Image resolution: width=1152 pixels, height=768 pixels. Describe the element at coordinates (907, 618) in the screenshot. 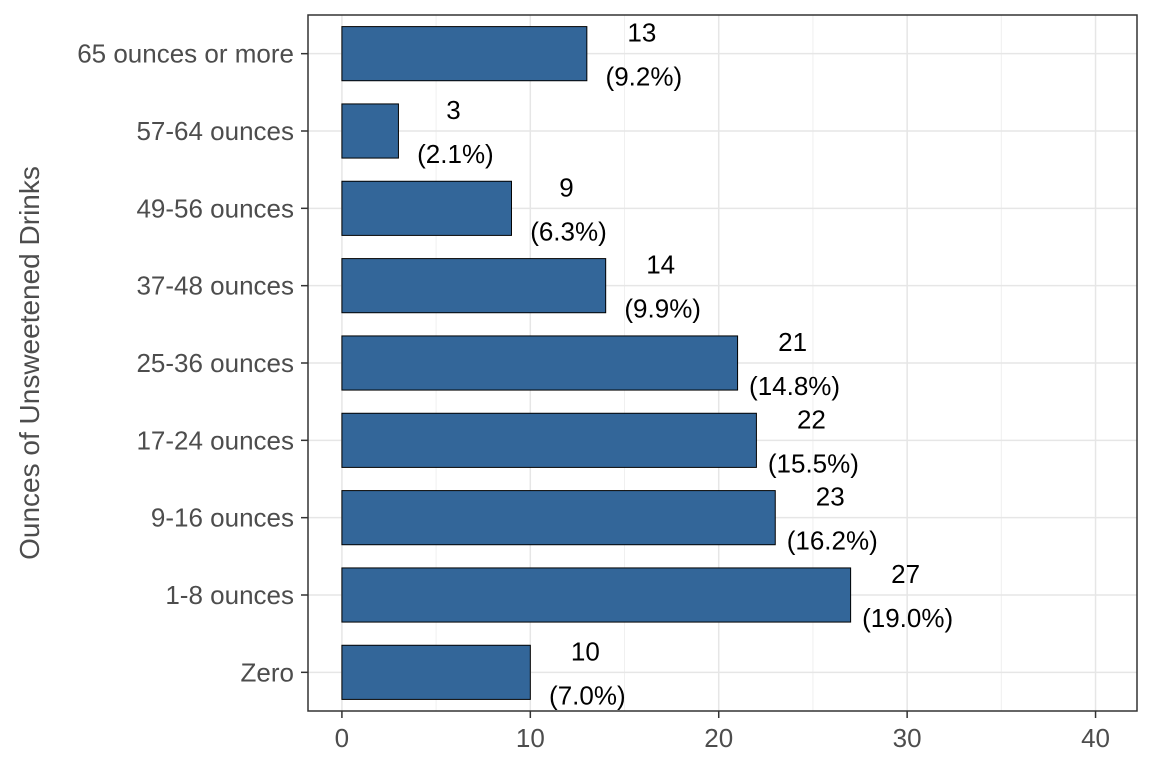

I see `bar-percent-label: (19.0%)` at that location.